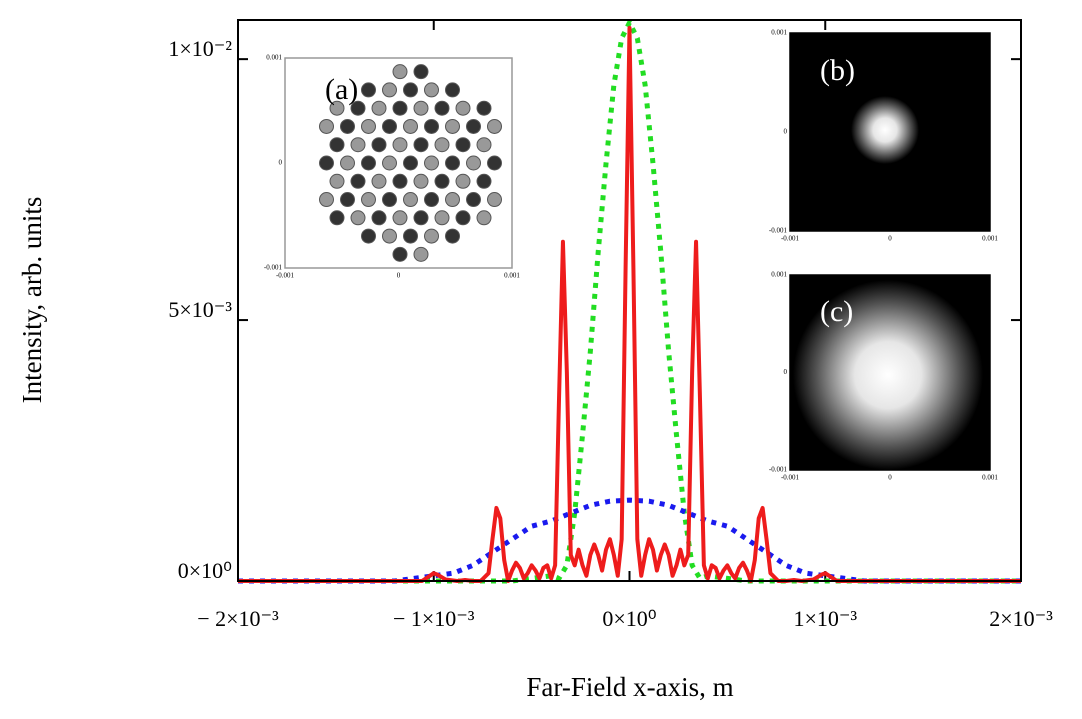  Describe the element at coordinates (200, 48) in the screenshot. I see `y-tick-label: 1×10⁻²` at that location.